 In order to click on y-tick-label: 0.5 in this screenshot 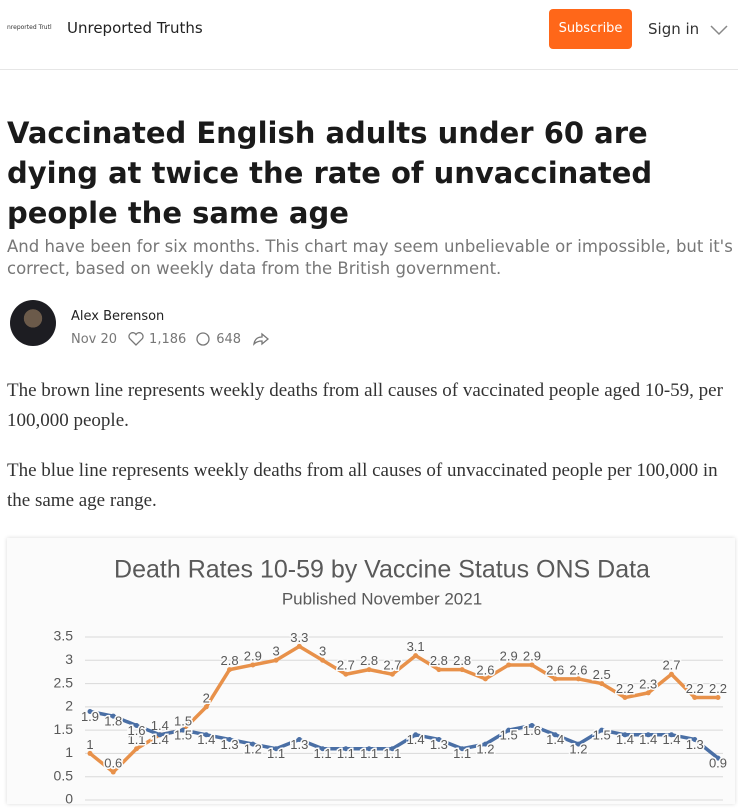, I will do `click(64, 775)`.